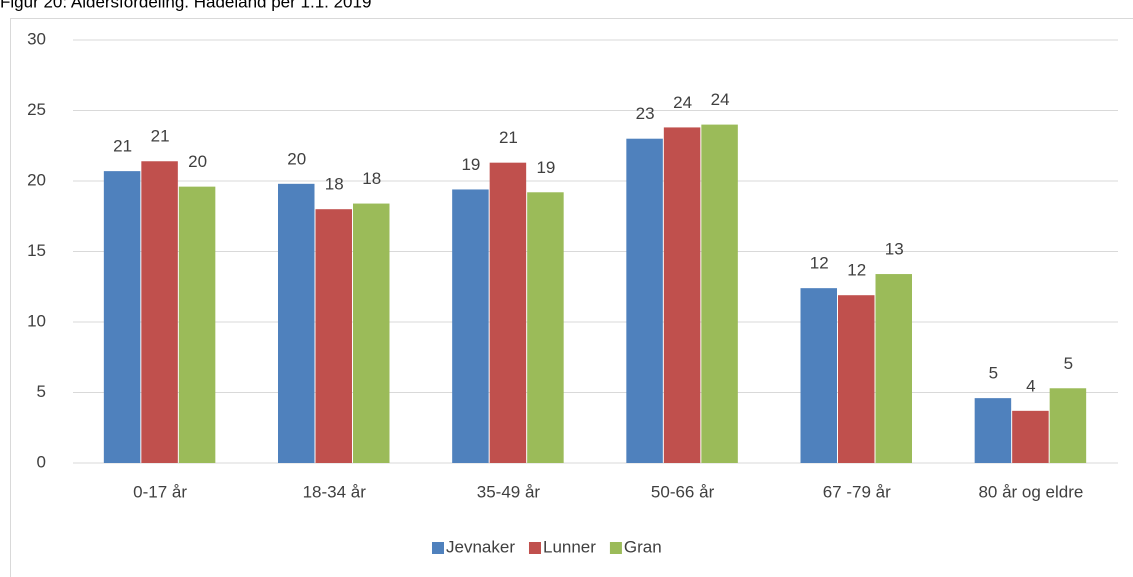 Image resolution: width=1133 pixels, height=577 pixels. Describe the element at coordinates (41, 391) in the screenshot. I see `y-tick-label: 5` at that location.